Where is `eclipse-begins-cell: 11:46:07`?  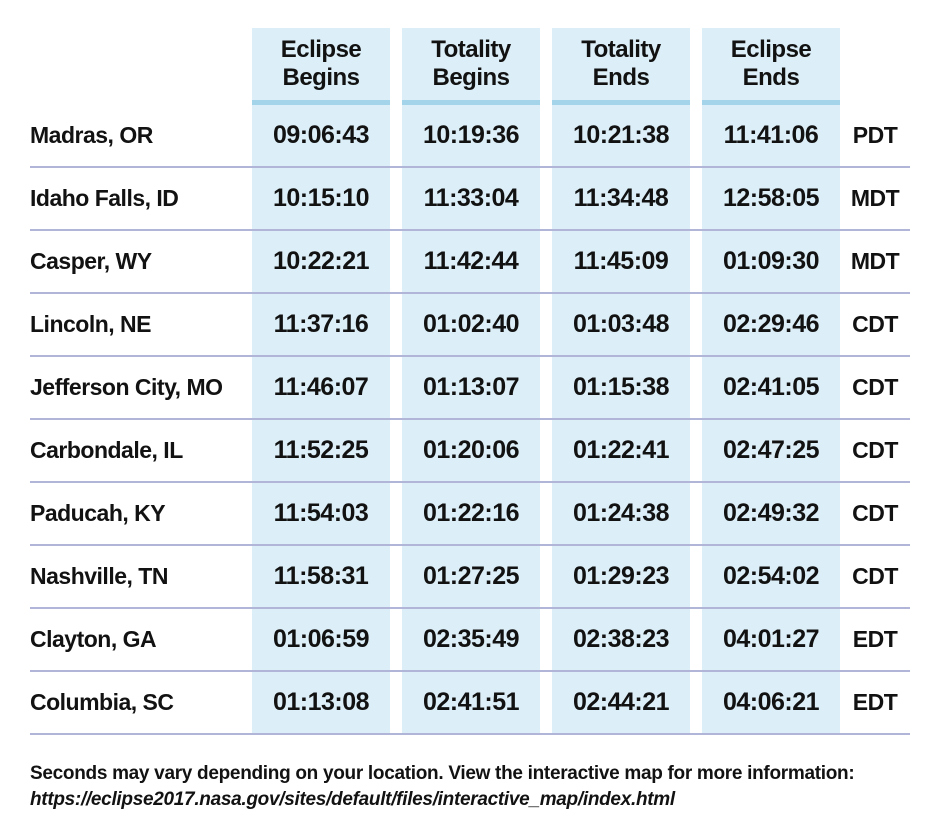 eclipse-begins-cell: 11:46:07 is located at coordinates (321, 387).